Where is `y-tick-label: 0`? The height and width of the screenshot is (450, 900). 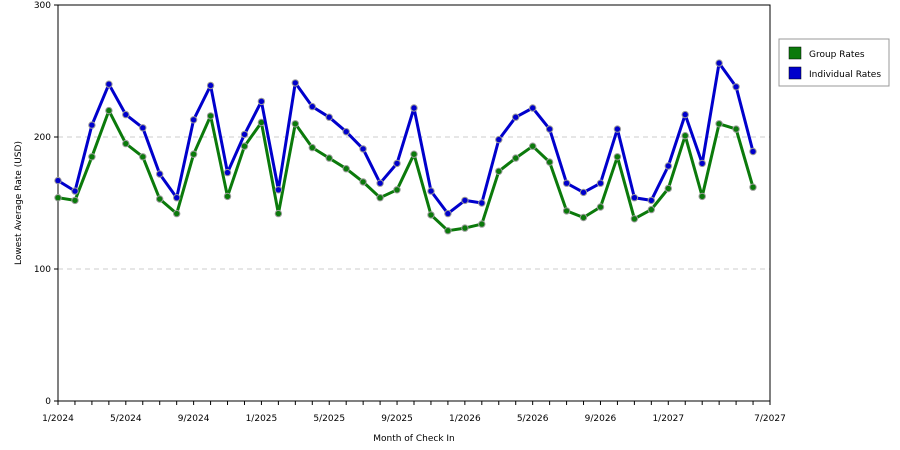
y-tick-label: 0 is located at coordinates (48, 402).